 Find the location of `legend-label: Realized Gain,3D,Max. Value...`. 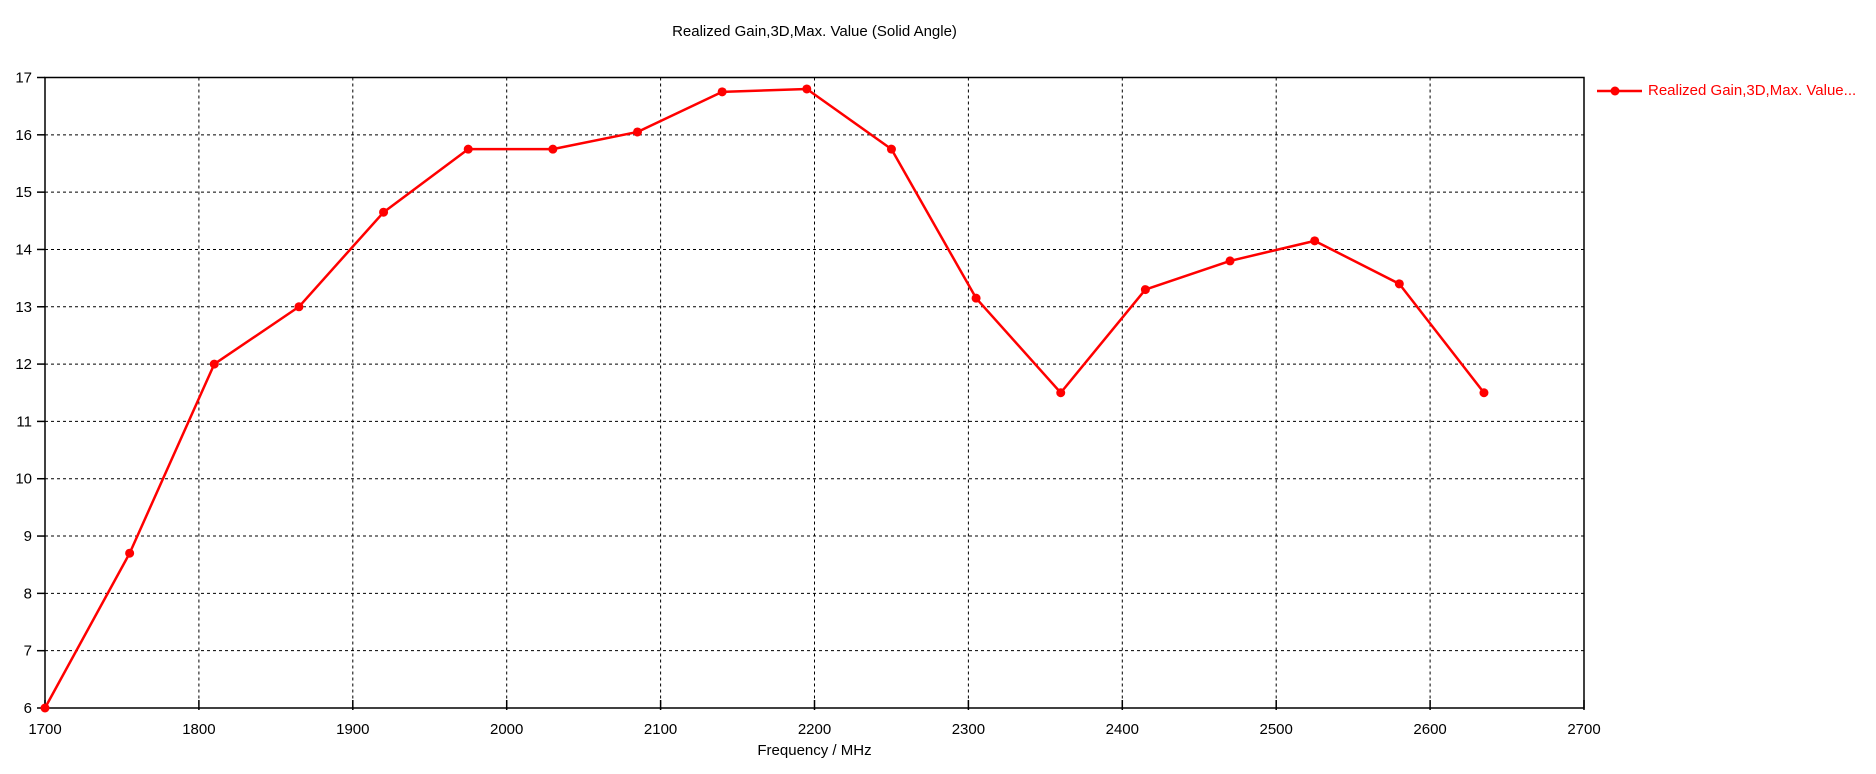

legend-label: Realized Gain,3D,Max. Value... is located at coordinates (1752, 90).